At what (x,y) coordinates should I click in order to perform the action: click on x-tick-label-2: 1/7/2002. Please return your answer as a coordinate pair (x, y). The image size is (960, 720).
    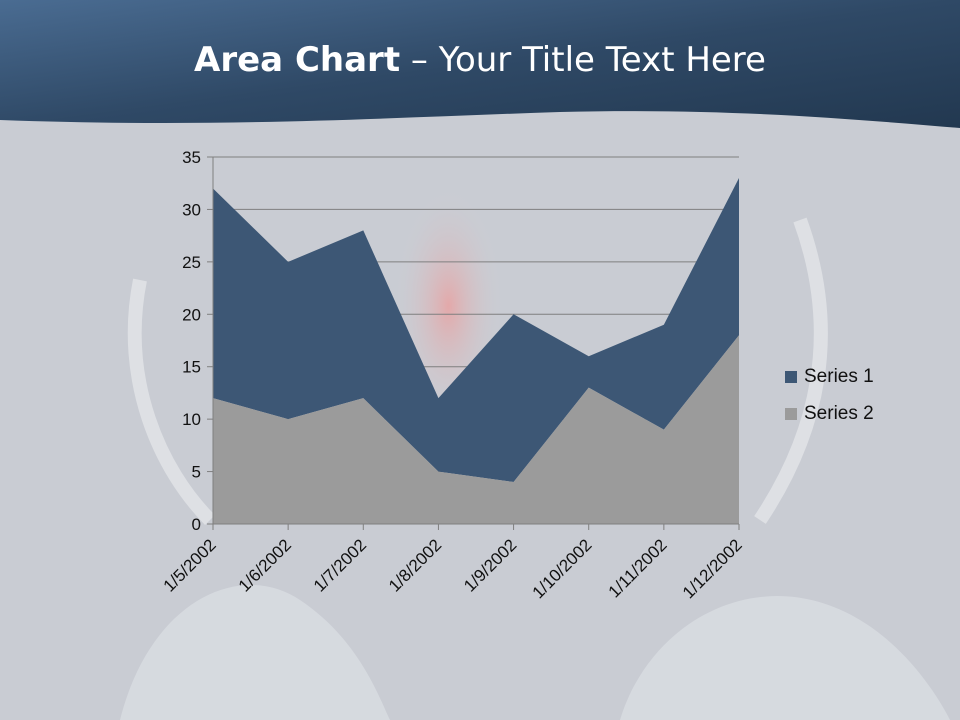
    Looking at the image, I should click on (340, 565).